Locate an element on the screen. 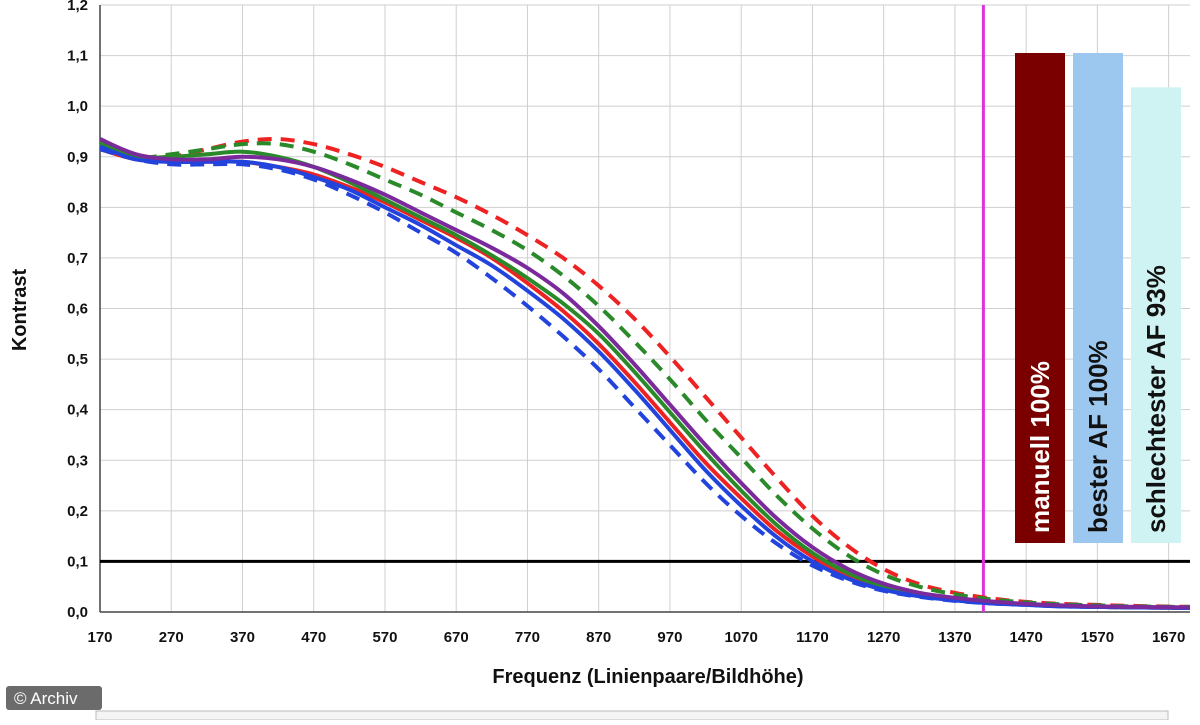  x-tick-label: 770 is located at coordinates (527, 637).